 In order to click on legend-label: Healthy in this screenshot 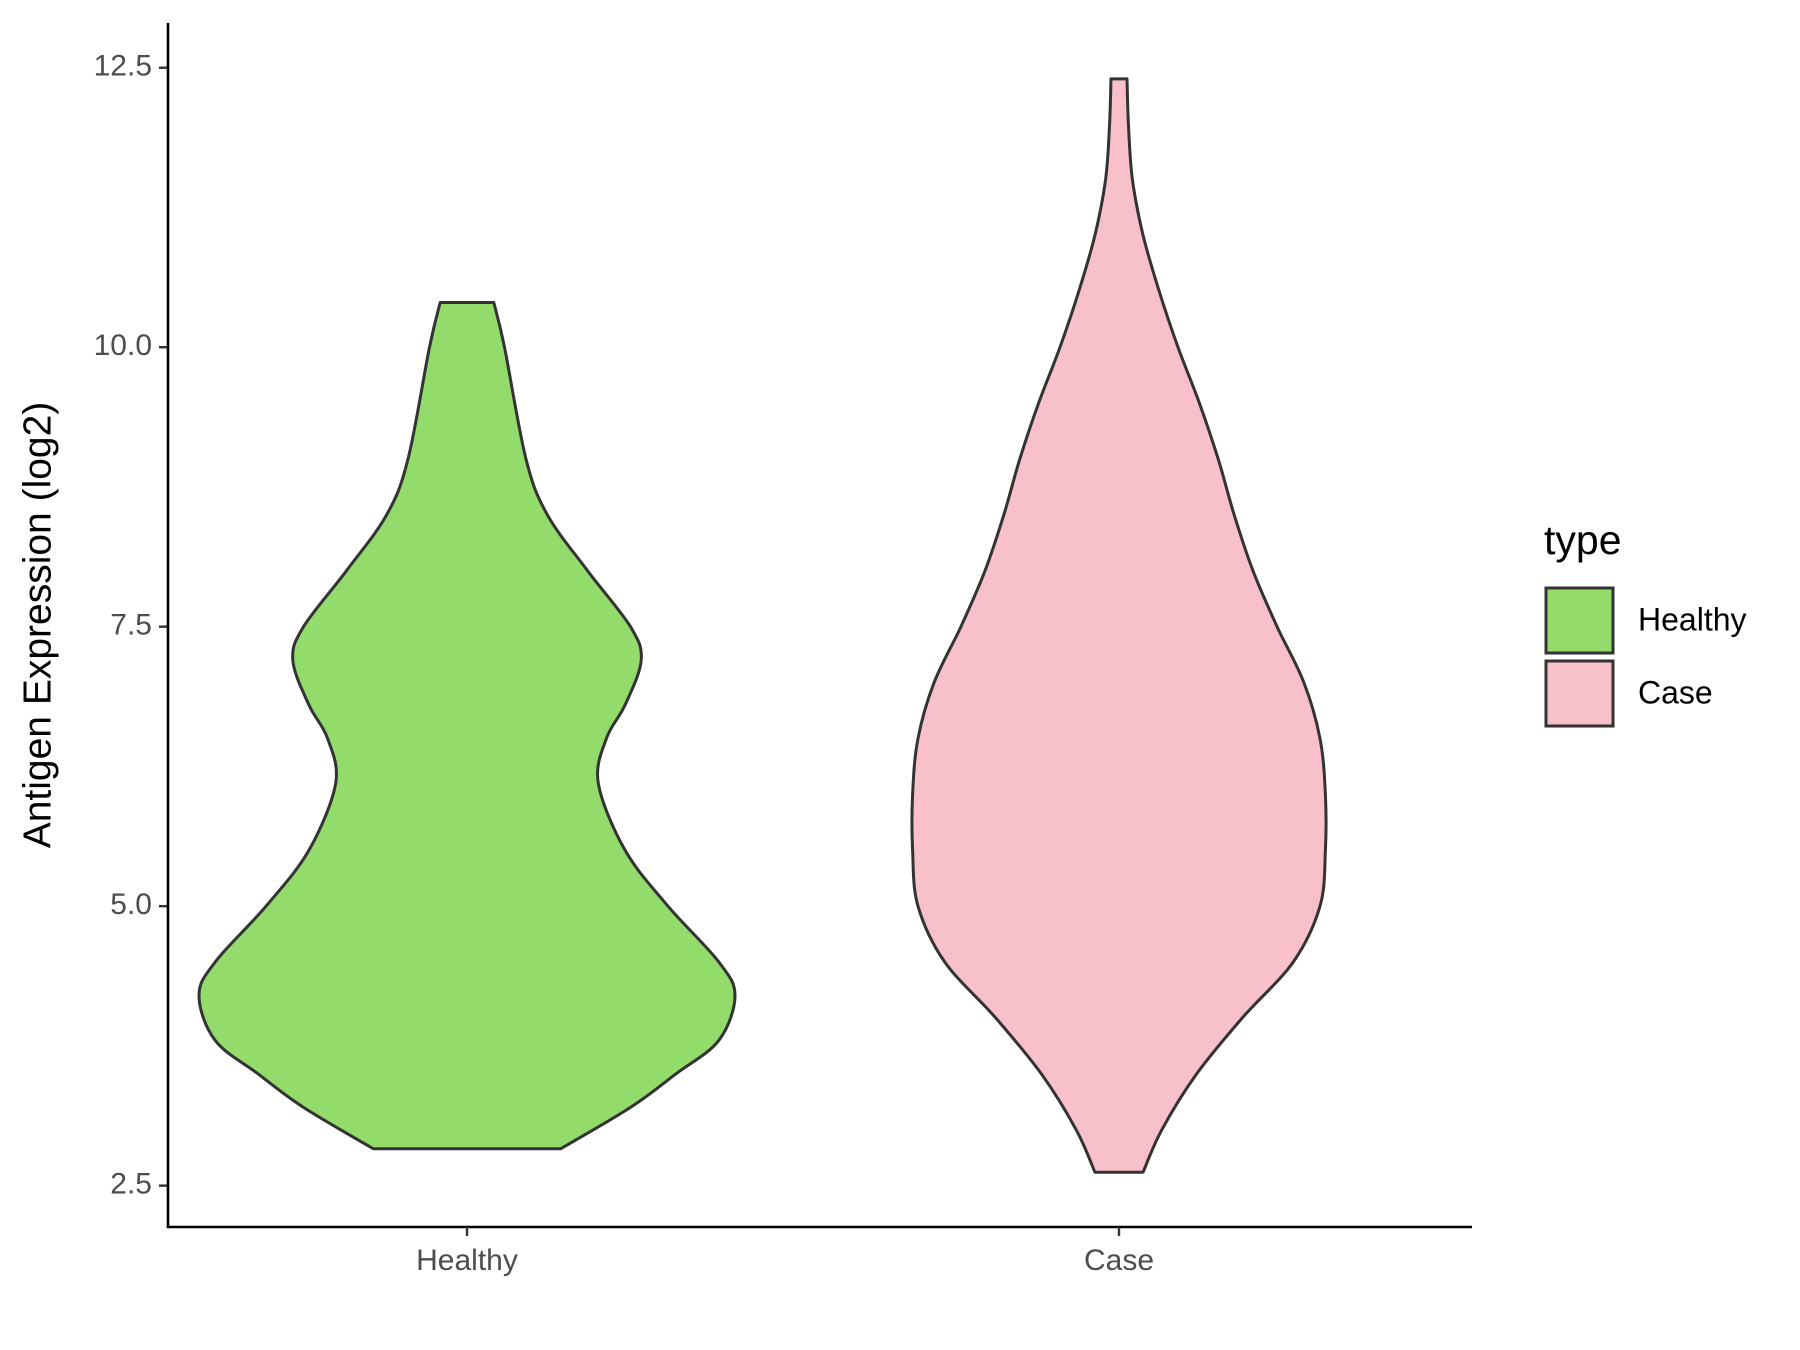, I will do `click(1692, 619)`.